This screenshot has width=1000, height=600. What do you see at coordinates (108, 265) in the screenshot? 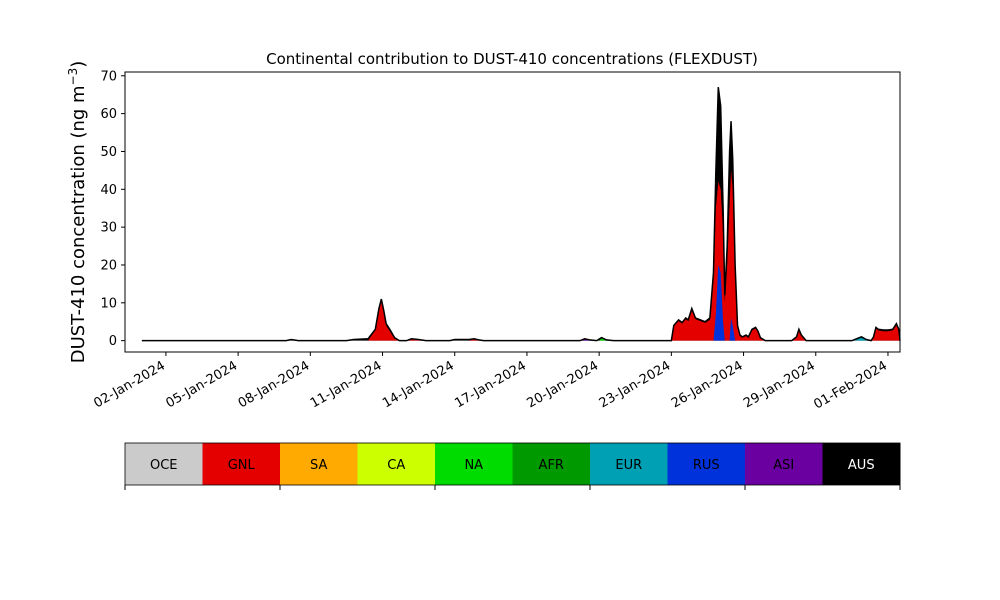
I see `y-tick-label: 20` at bounding box center [108, 265].